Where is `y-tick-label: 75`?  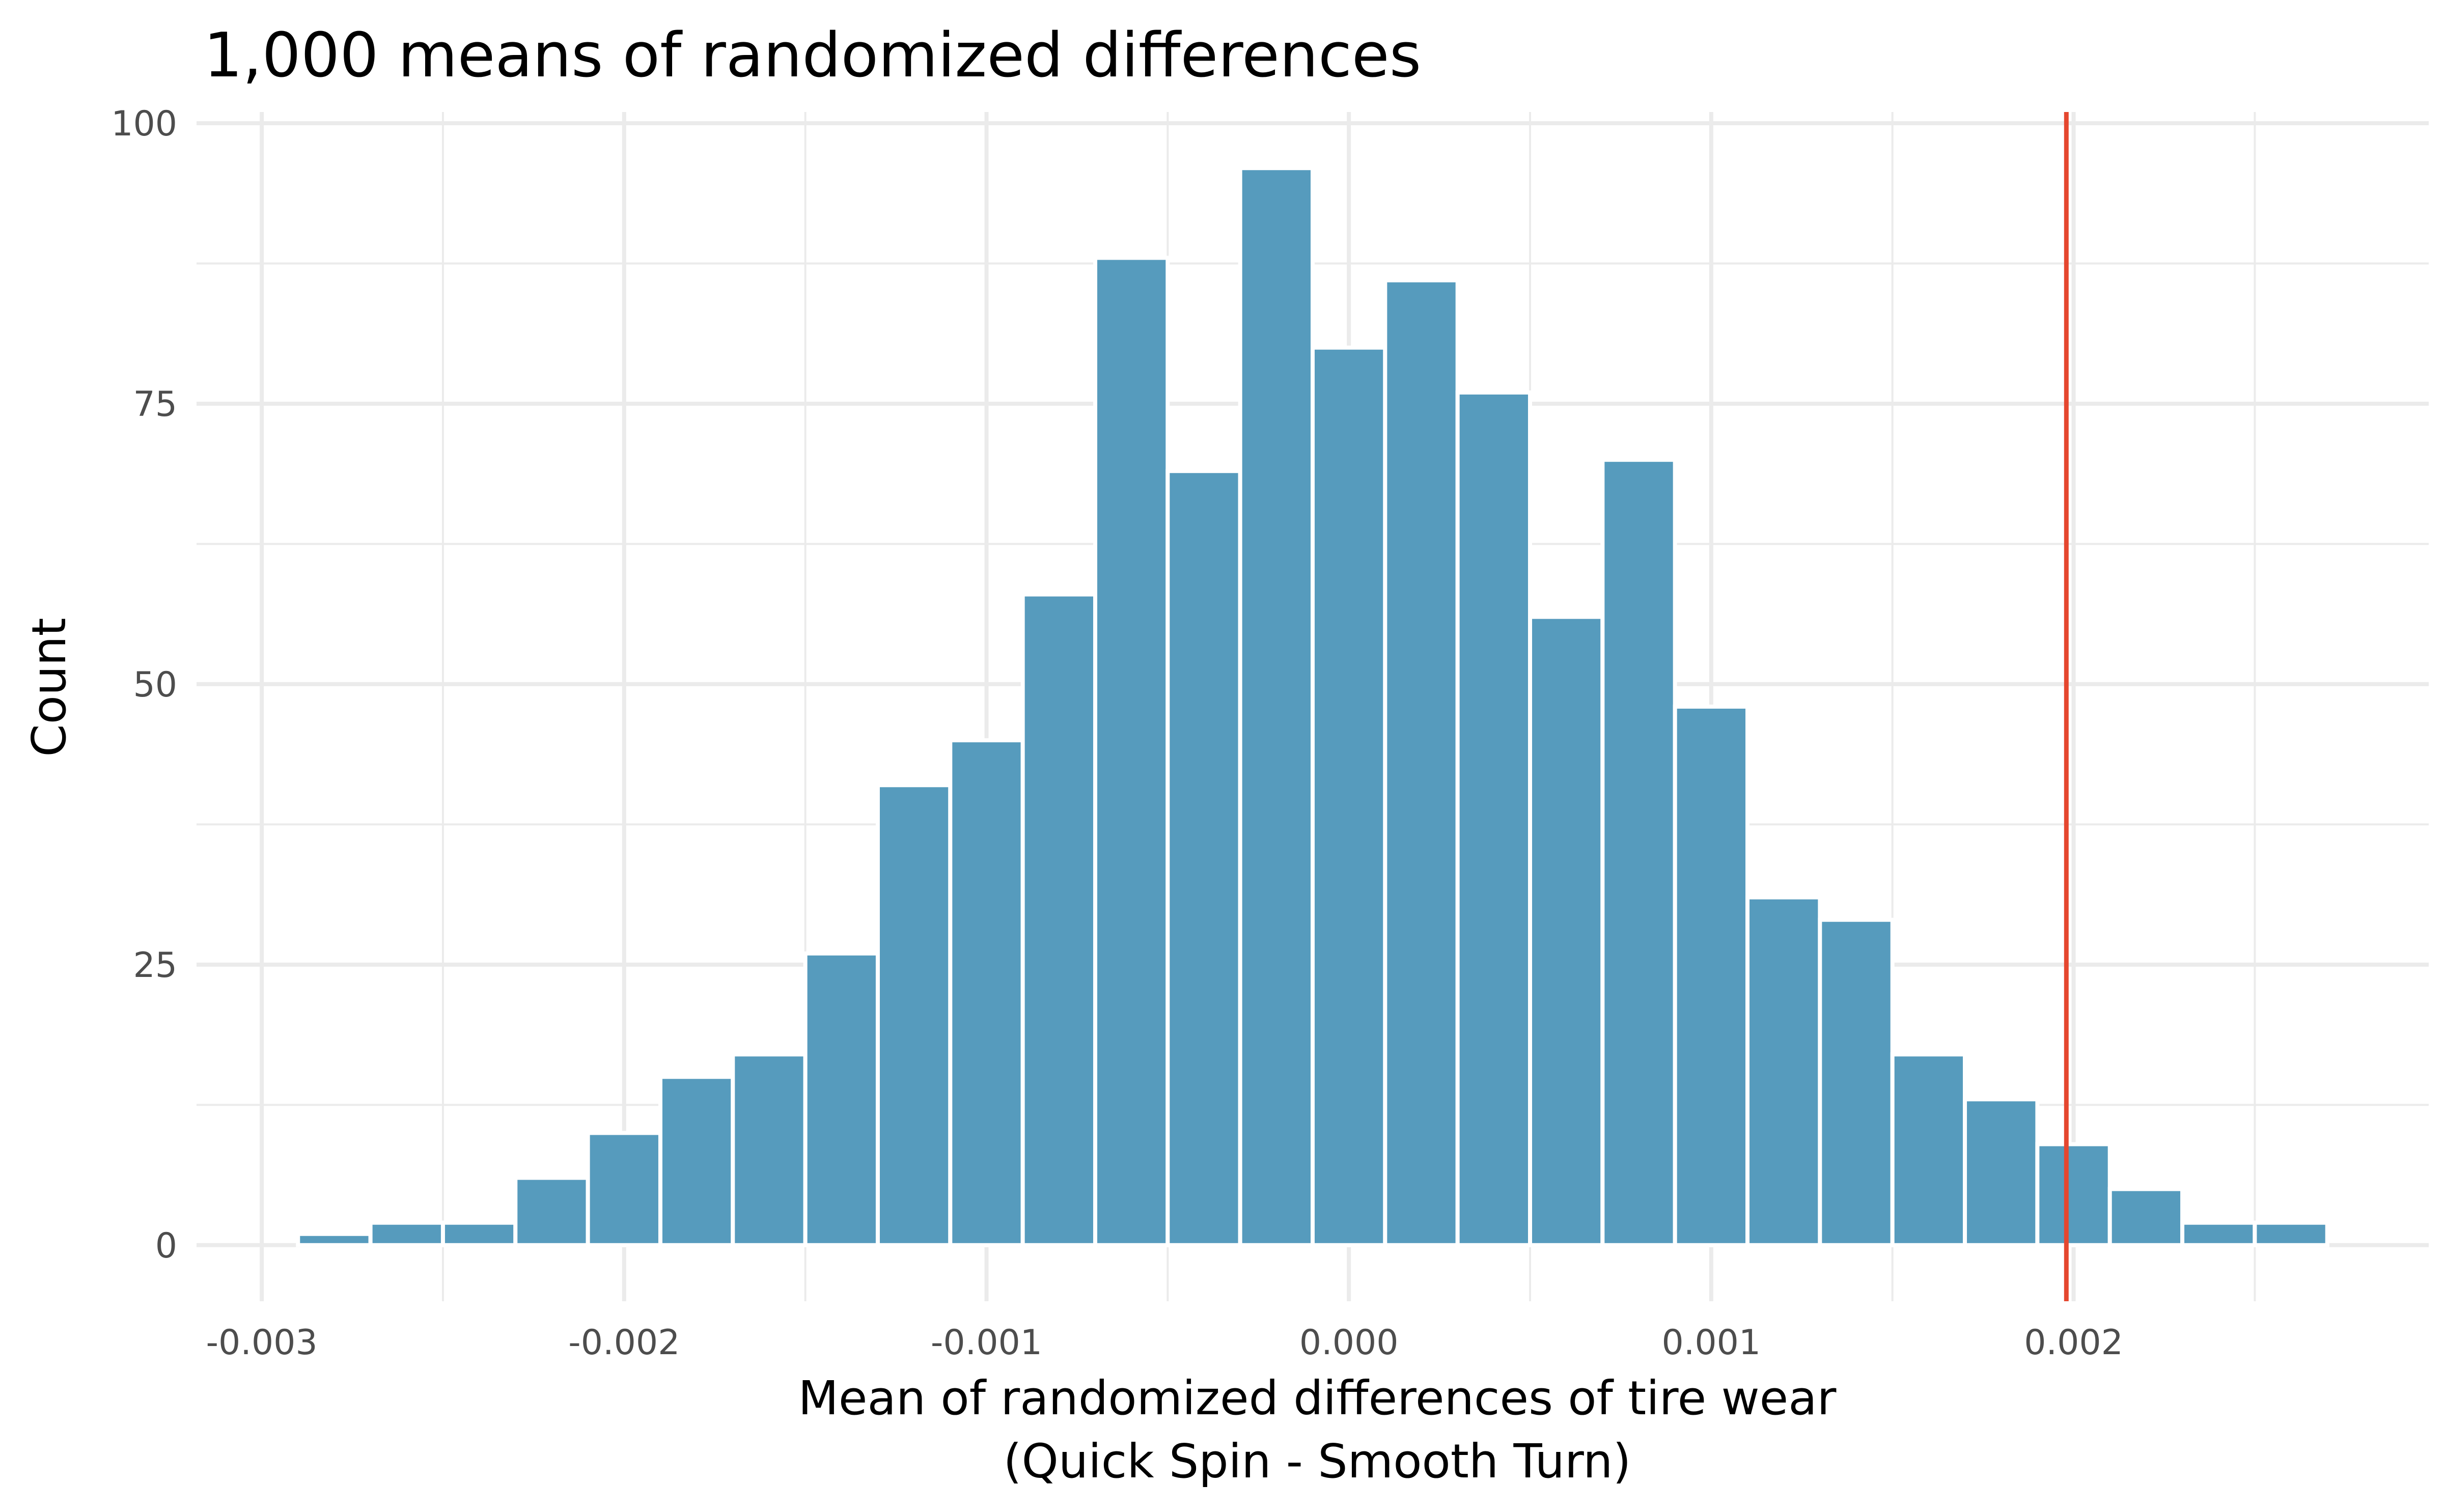 y-tick-label: 75 is located at coordinates (155, 404).